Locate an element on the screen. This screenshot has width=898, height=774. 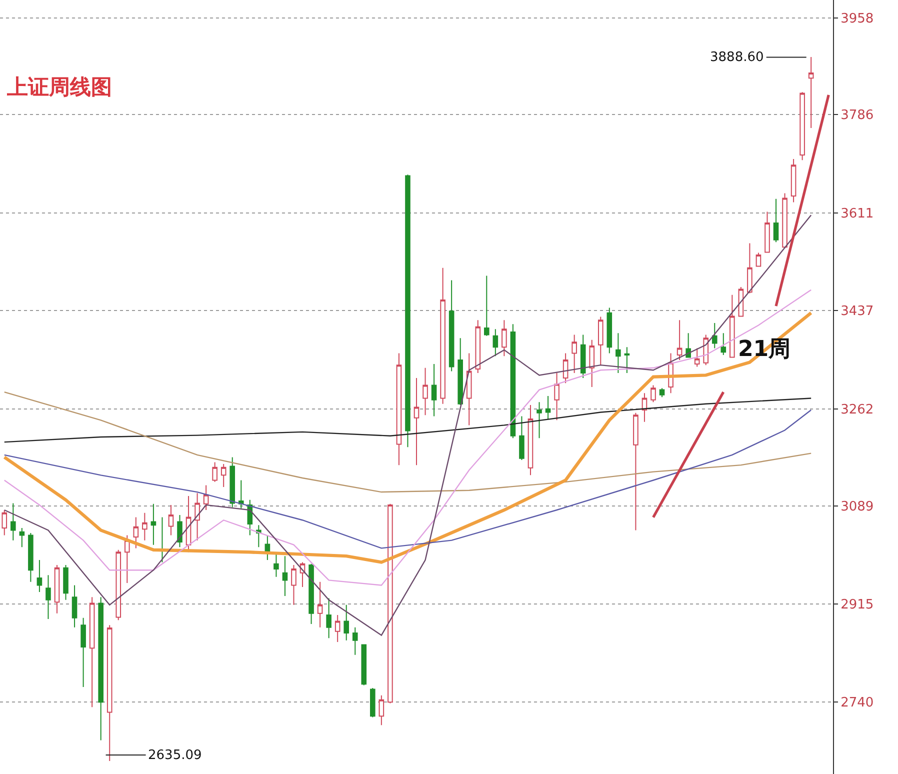
y-tick-label: 3786 is located at coordinates (857, 116).